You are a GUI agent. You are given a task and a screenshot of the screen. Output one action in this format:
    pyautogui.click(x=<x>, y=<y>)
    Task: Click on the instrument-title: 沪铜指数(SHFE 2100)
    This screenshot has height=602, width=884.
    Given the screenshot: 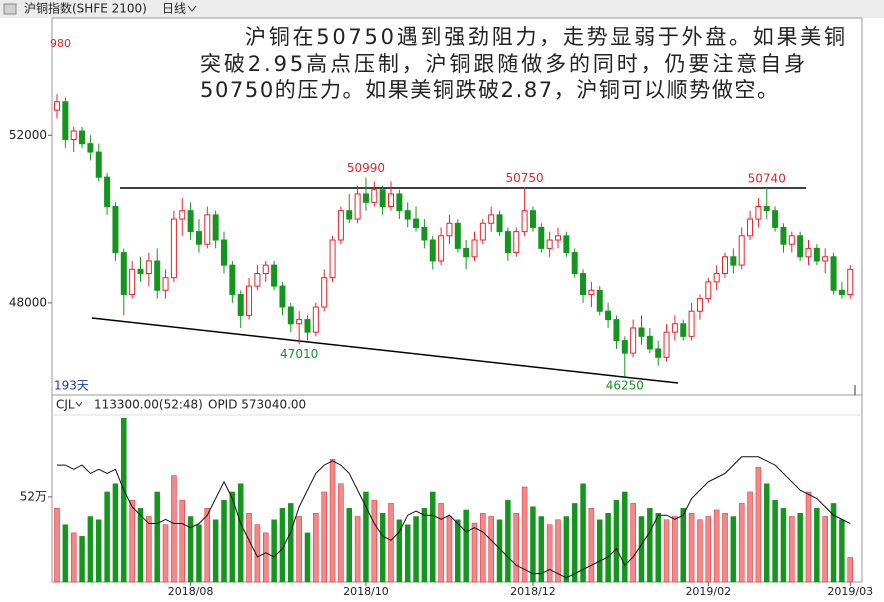 What is the action you would take?
    pyautogui.click(x=85, y=8)
    